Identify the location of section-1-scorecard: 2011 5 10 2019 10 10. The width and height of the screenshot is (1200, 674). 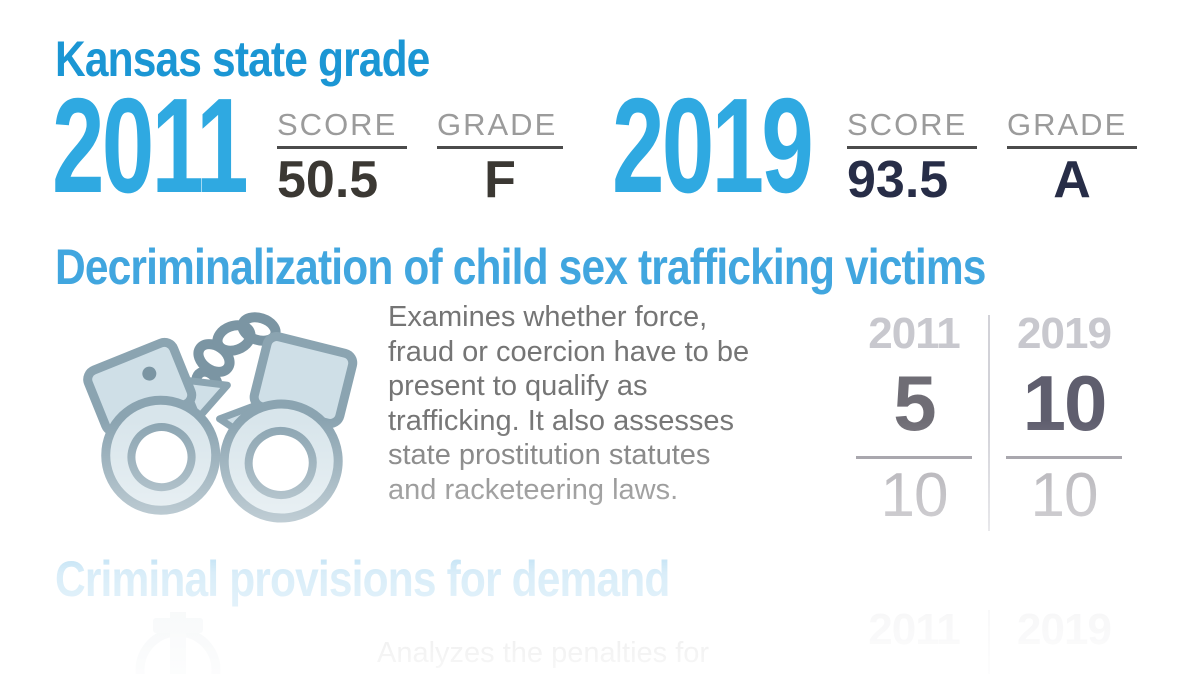
(993, 421).